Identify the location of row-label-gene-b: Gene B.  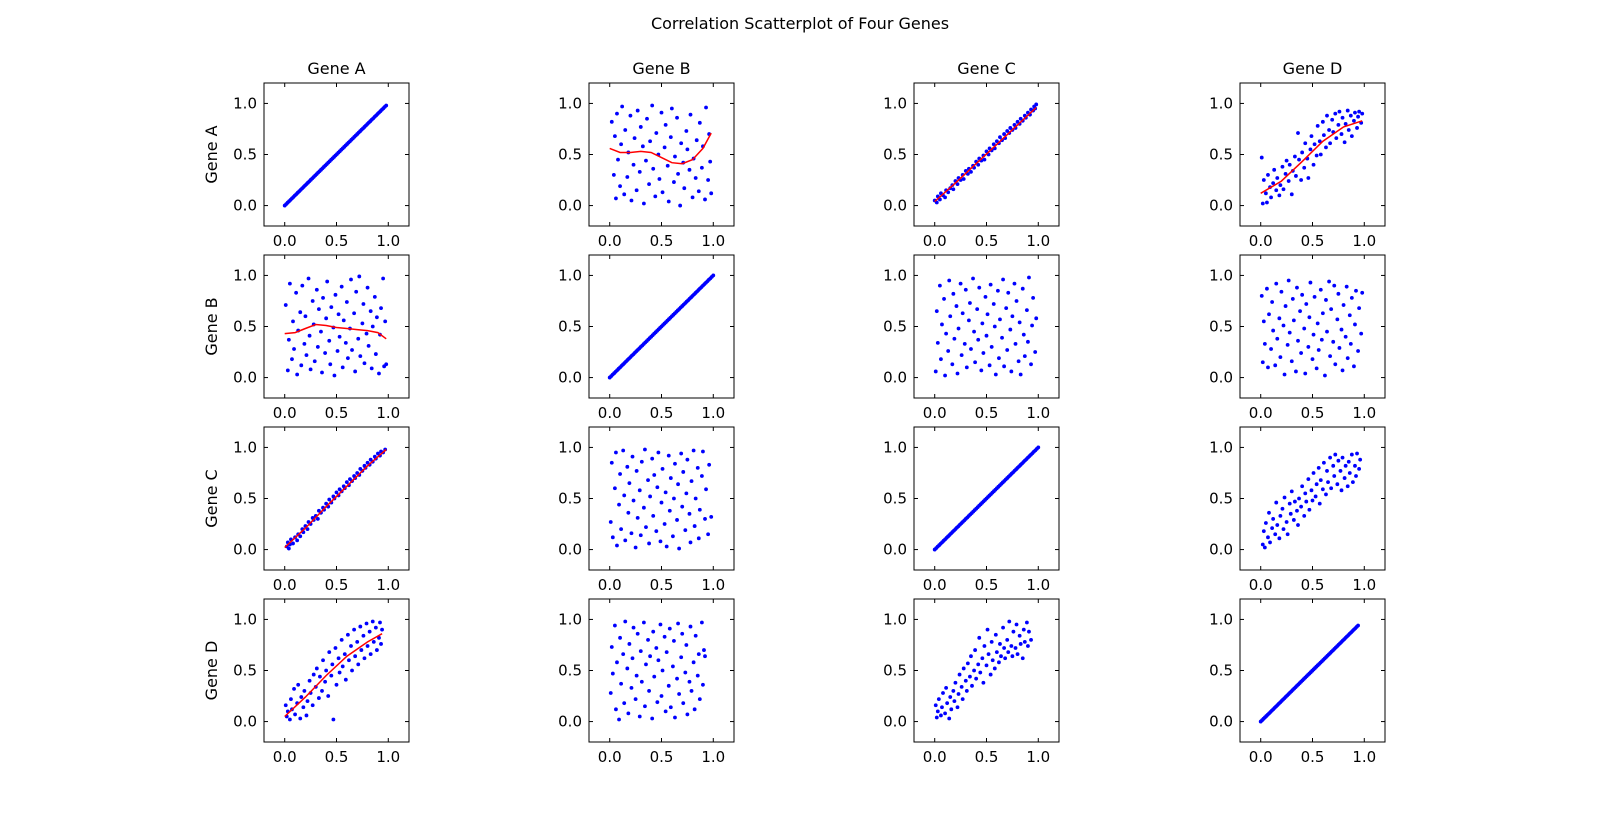
(211, 326).